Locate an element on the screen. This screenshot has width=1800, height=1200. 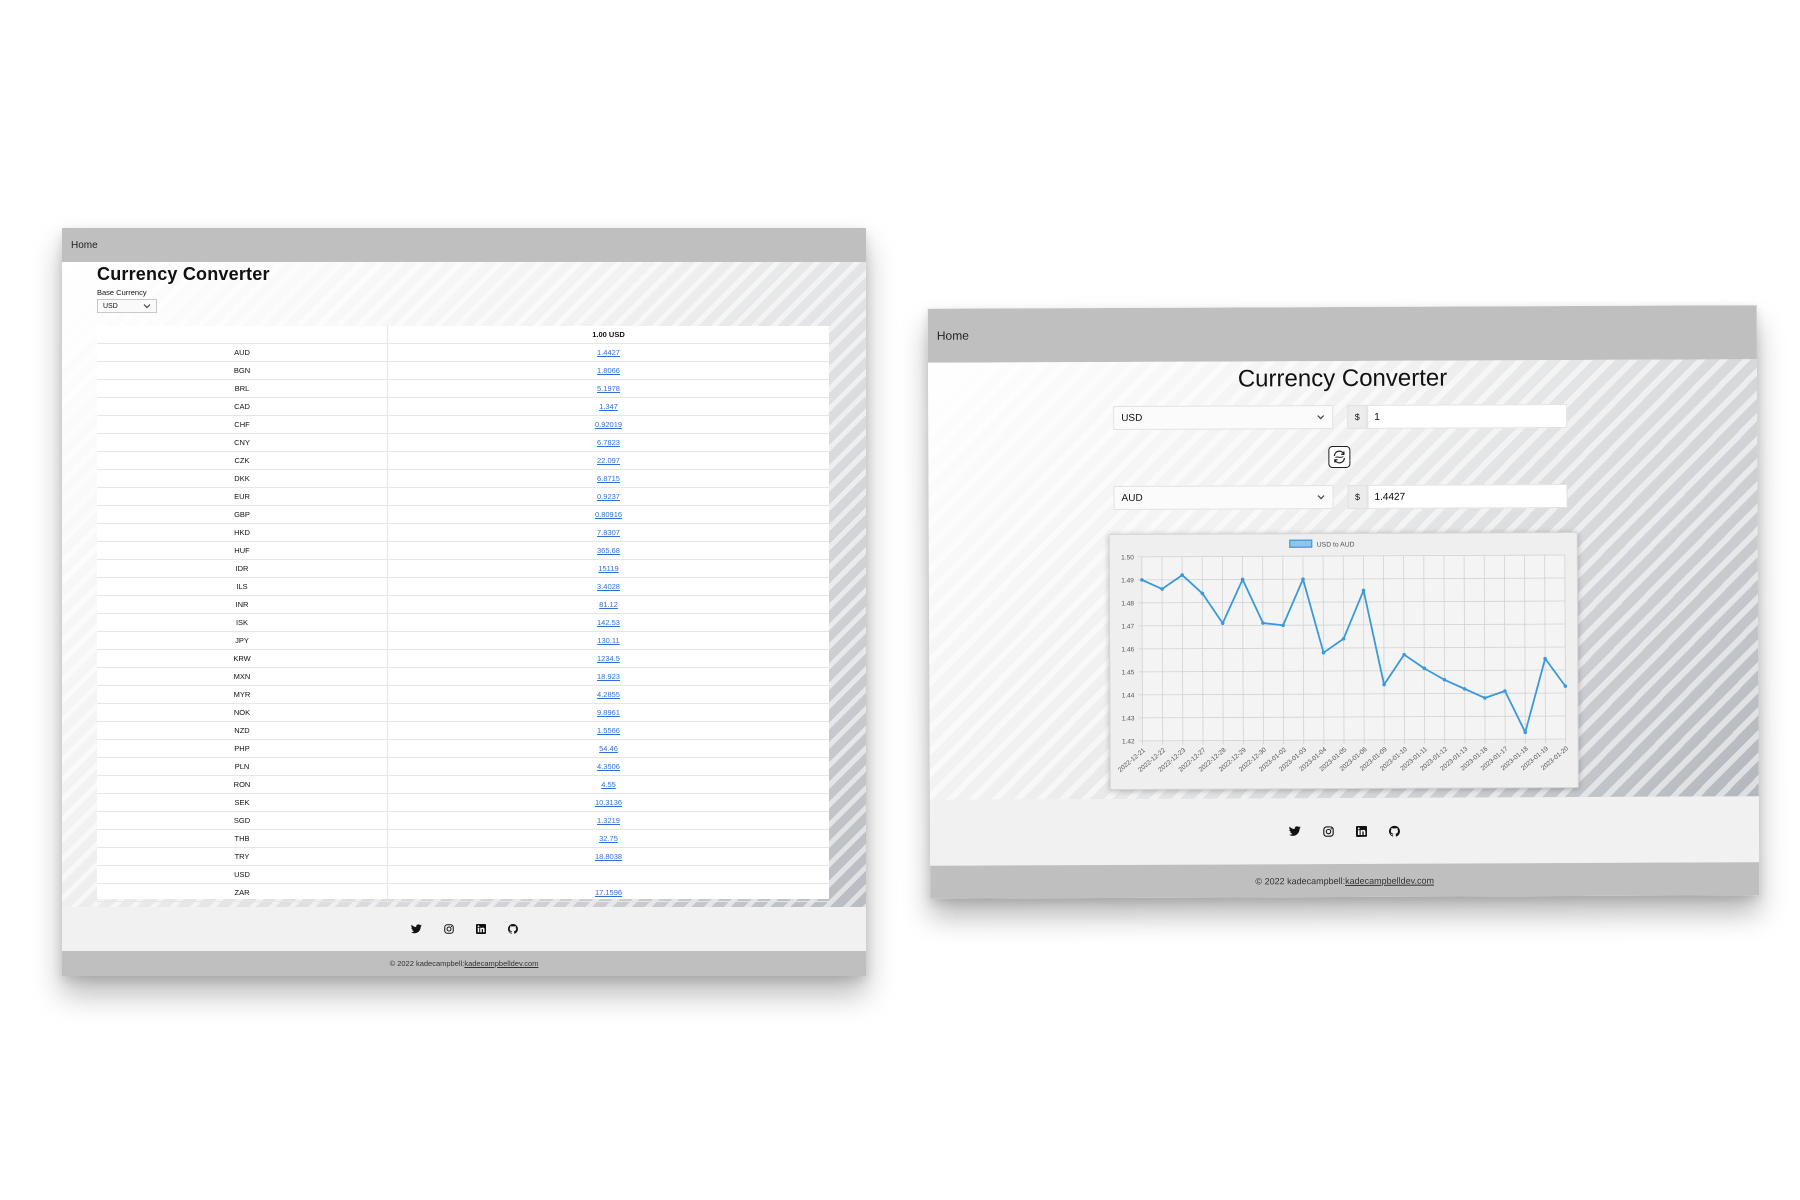
rate-link: 0.92019 is located at coordinates (608, 424).